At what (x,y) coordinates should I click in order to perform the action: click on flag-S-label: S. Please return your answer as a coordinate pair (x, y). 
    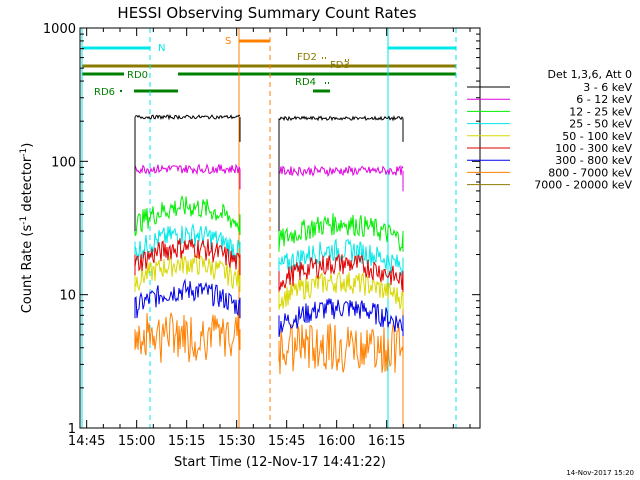
    Looking at the image, I should click on (228, 41).